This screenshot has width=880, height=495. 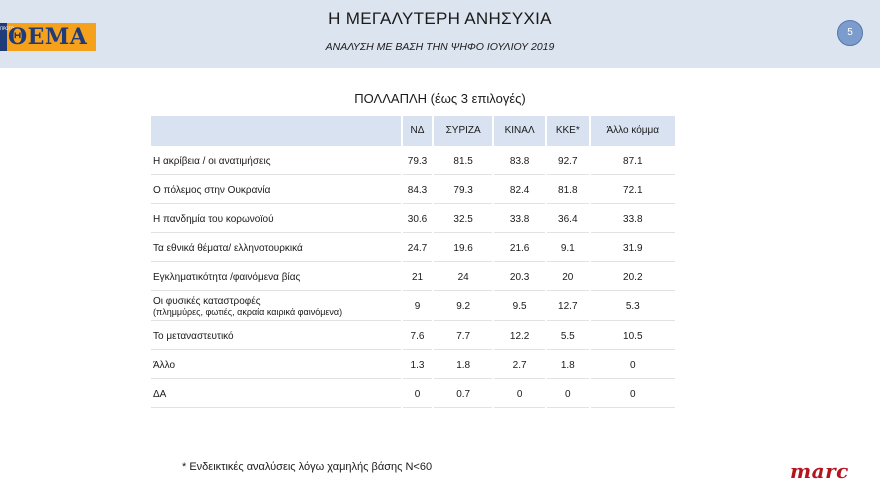 What do you see at coordinates (567, 307) in the screenshot?
I see `cell-value: 12.7` at bounding box center [567, 307].